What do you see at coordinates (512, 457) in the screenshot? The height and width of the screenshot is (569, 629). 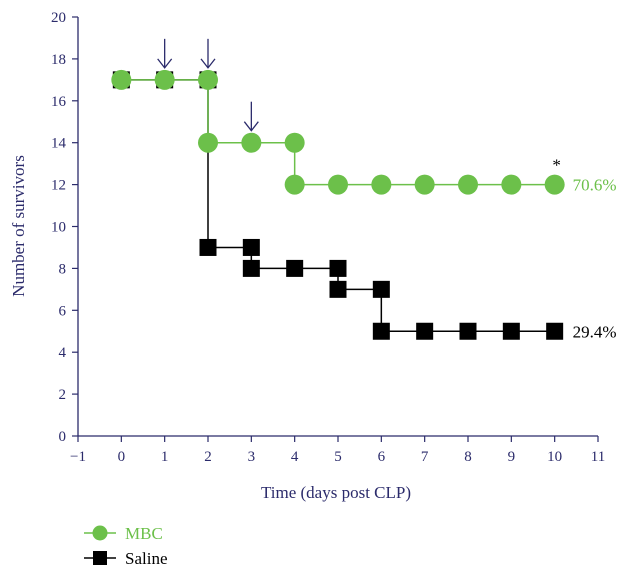 I see `x-tick-label: 9` at bounding box center [512, 457].